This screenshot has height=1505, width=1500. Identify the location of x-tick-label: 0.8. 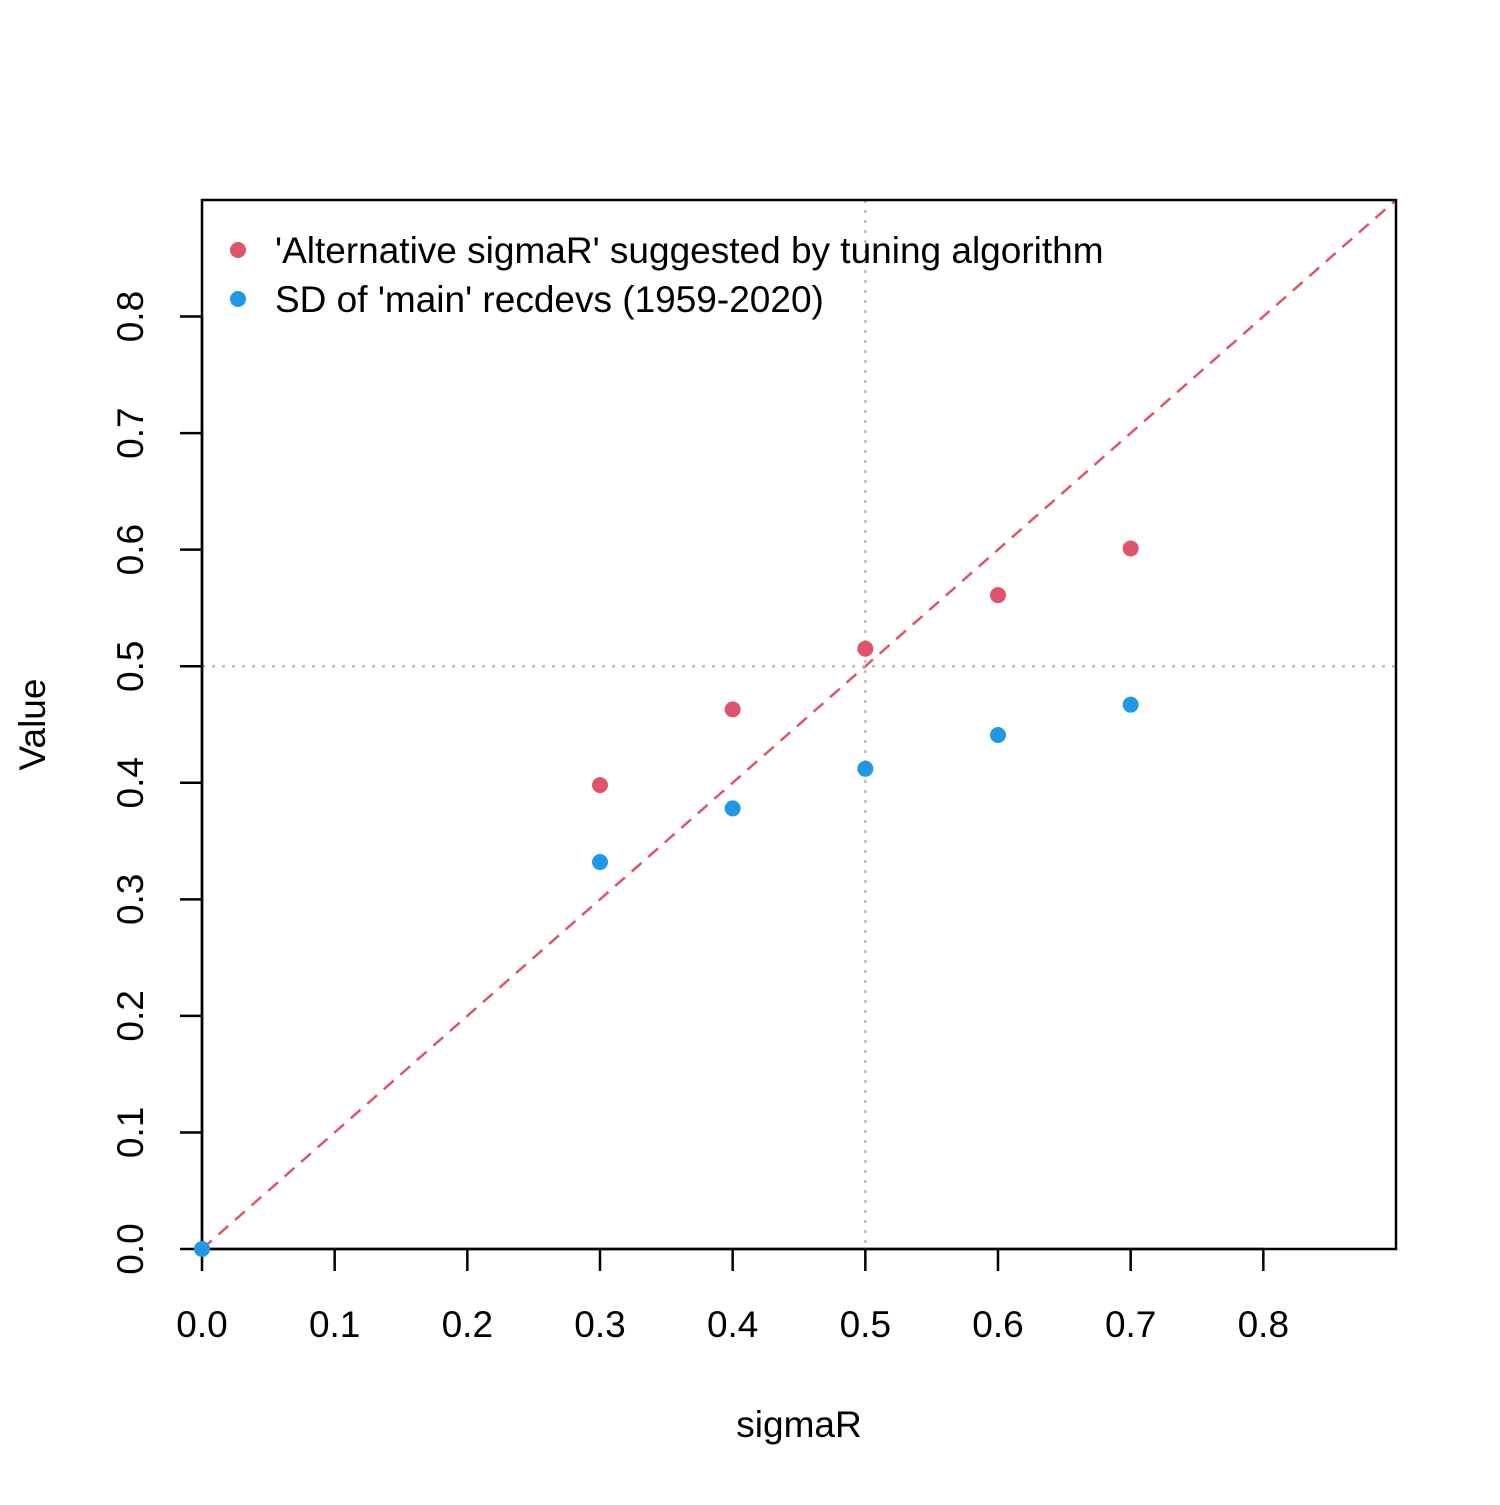
(1263, 1324).